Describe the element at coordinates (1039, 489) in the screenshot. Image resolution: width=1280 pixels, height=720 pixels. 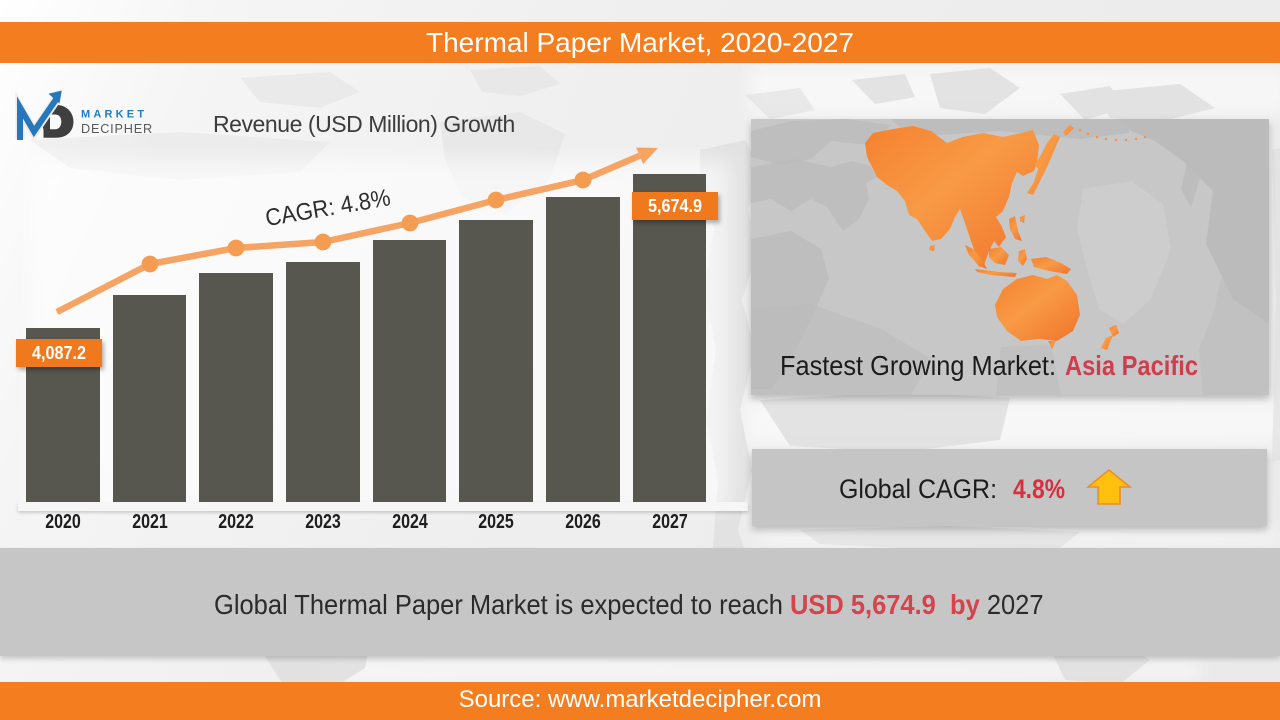
I see `svg-text: 4.8%` at that location.